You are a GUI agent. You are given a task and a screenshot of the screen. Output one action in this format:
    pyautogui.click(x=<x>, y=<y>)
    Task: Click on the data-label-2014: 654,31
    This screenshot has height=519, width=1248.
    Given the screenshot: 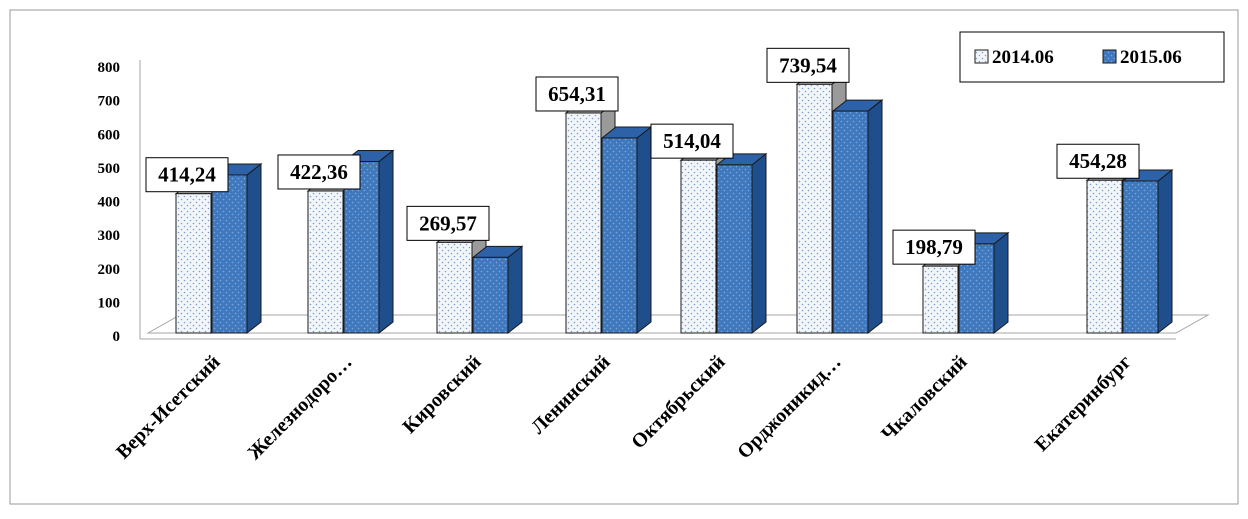 What is the action you would take?
    pyautogui.click(x=577, y=94)
    